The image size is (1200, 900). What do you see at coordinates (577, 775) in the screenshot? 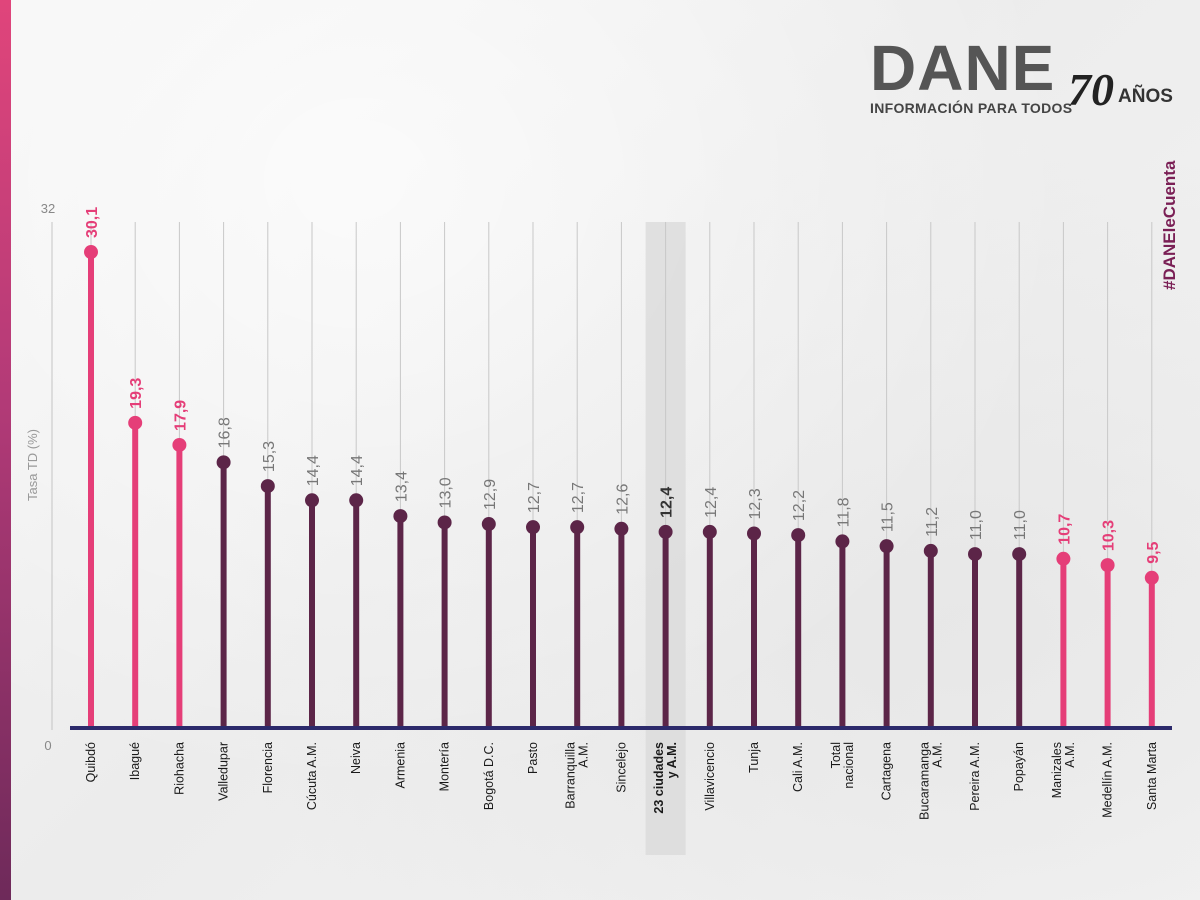
I see `category-label: BarranquillaA.M.` at bounding box center [577, 775].